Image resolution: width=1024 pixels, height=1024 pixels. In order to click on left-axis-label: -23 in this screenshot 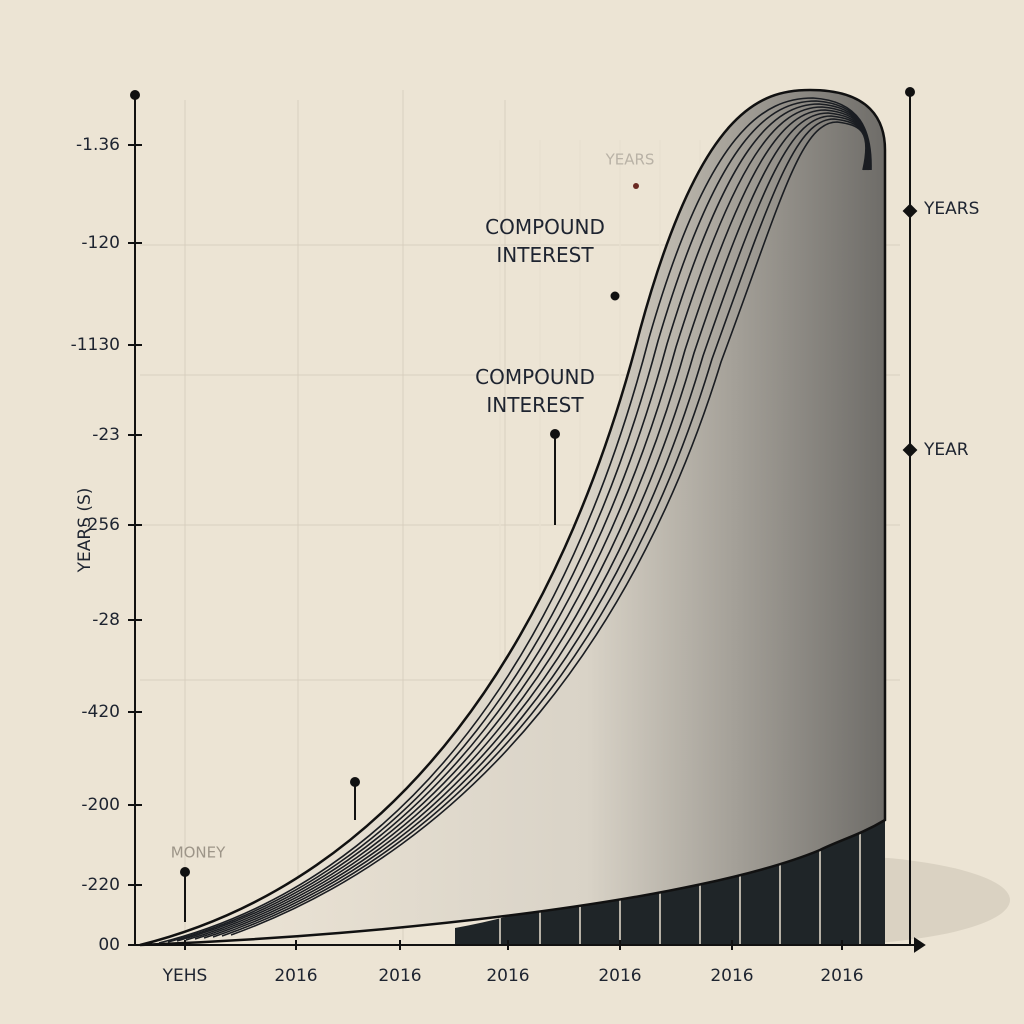, I will do `click(106, 435)`.